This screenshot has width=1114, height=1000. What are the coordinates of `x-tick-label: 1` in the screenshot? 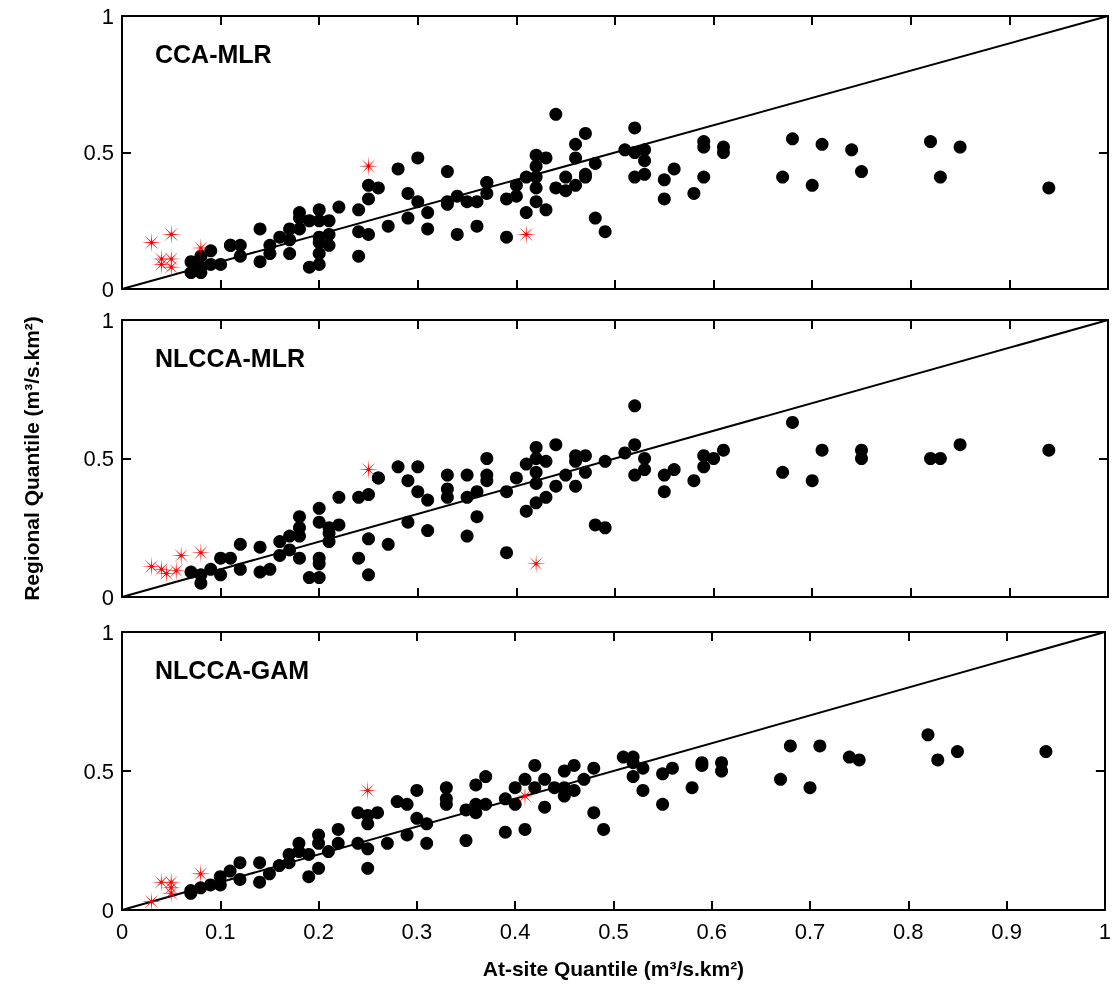 It's located at (1105, 931).